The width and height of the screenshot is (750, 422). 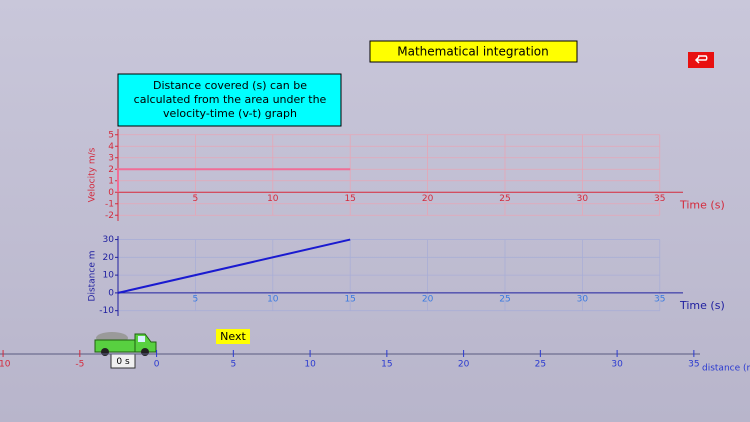 I want to click on tick-label: -5, so click(x=79, y=365).